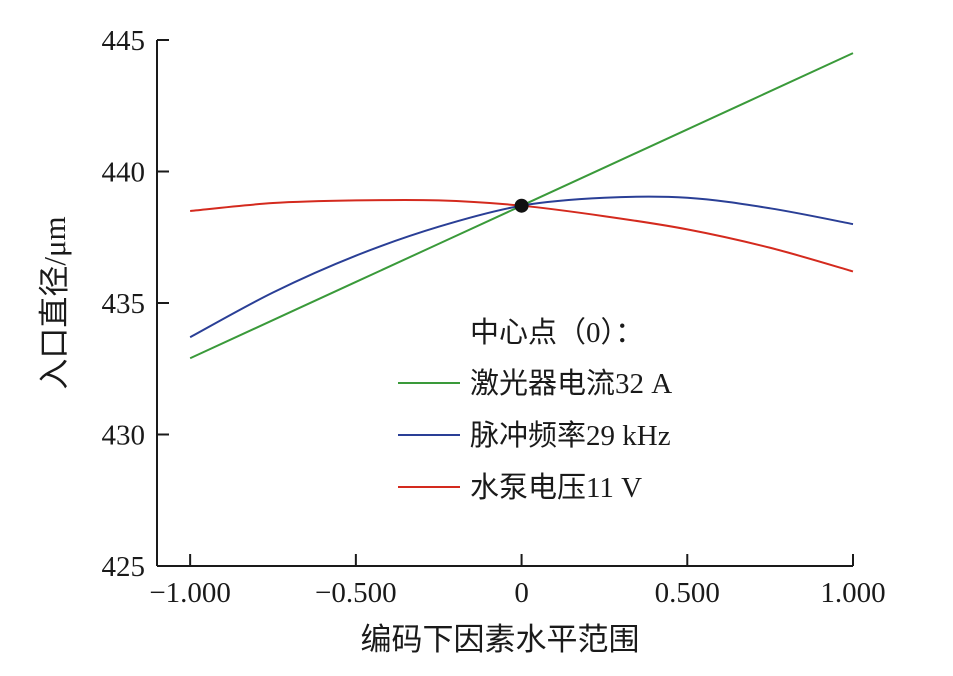 The image size is (953, 676). I want to click on y-tick-label: 435, so click(124, 304).